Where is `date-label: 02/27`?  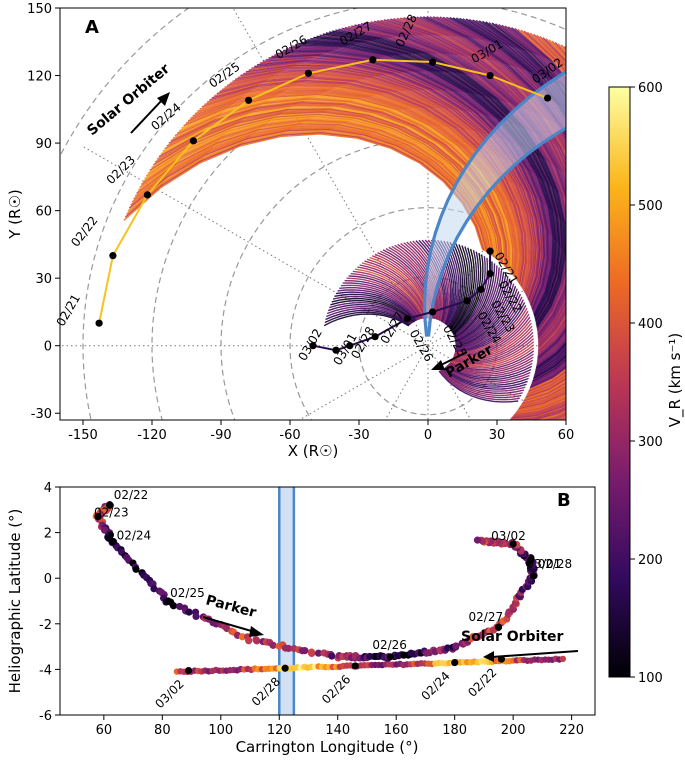 date-label: 02/27 is located at coordinates (486, 617).